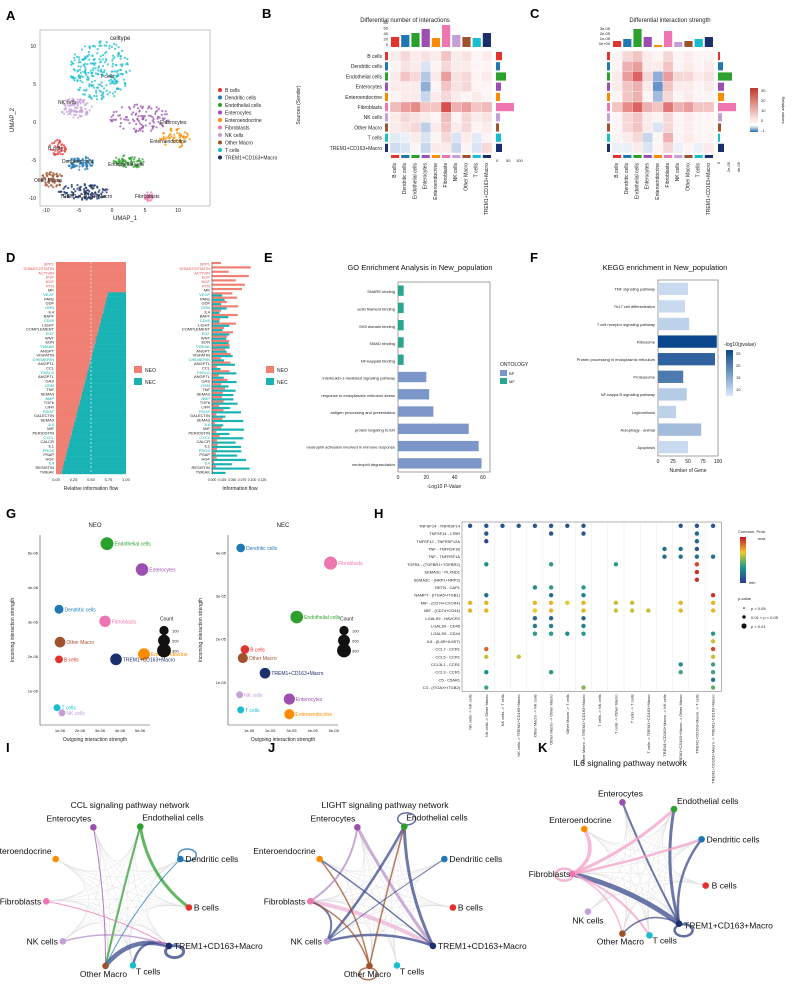 This screenshot has width=792, height=999. I want to click on pathway-label: ANGPTL, so click(46, 376).